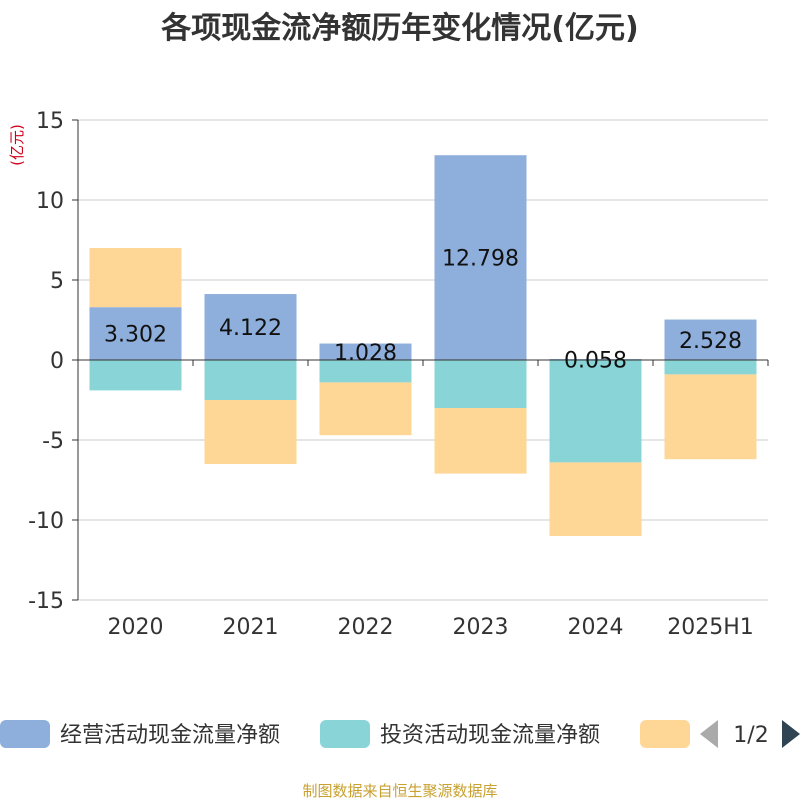  I want to click on bar-series1-2024, so click(595, 411).